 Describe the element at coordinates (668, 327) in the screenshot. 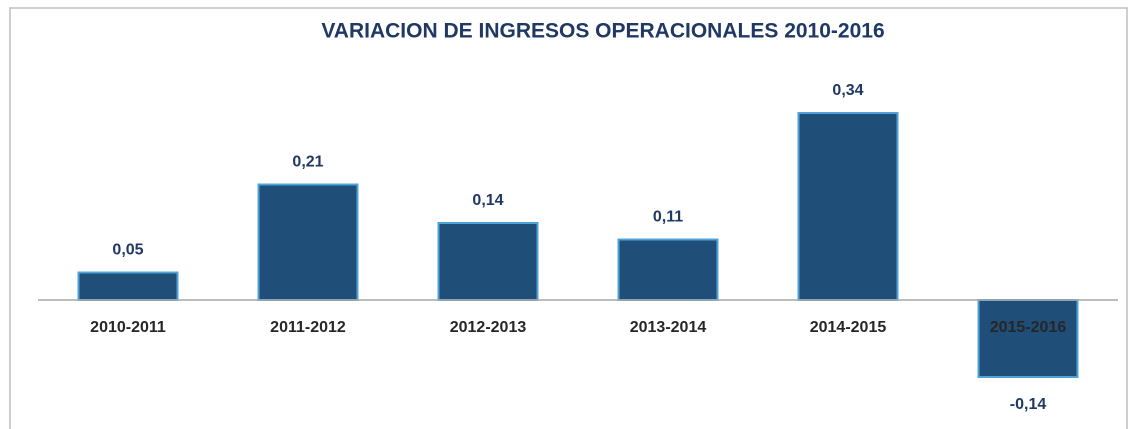

I see `x-tick-label: 2013-2014` at that location.